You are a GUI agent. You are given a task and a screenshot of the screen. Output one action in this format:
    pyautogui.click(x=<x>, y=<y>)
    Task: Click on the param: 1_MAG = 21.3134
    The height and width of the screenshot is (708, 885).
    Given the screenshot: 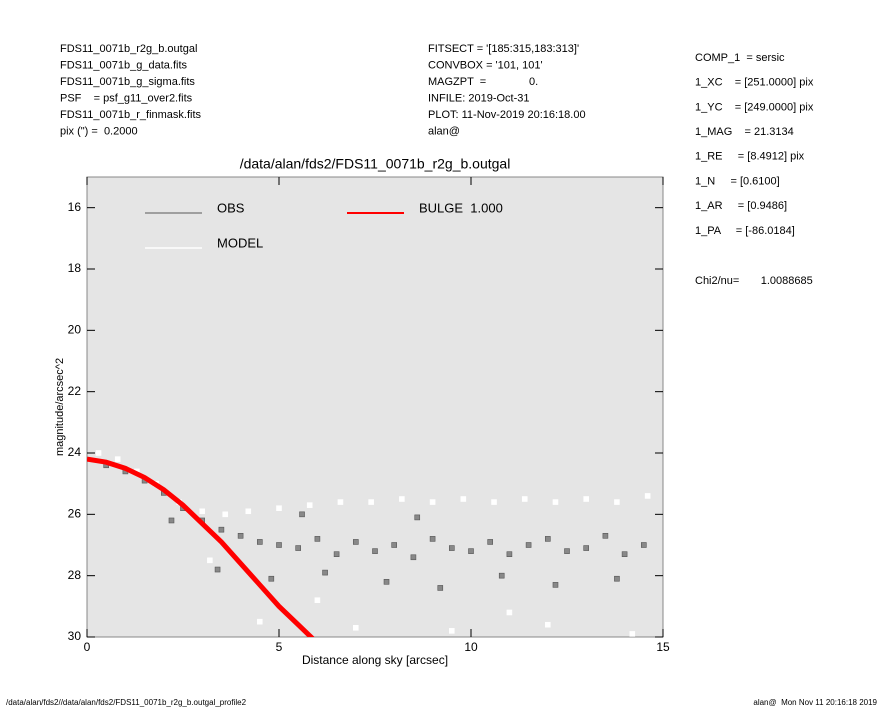 What is the action you would take?
    pyautogui.click(x=744, y=132)
    